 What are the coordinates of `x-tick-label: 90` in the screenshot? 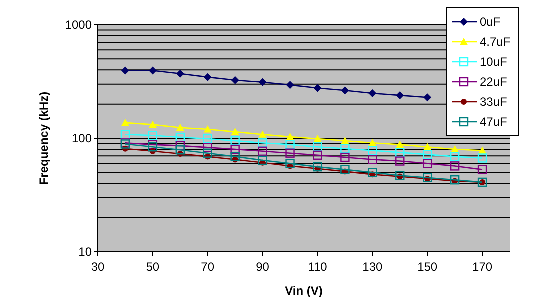 It's located at (263, 267).